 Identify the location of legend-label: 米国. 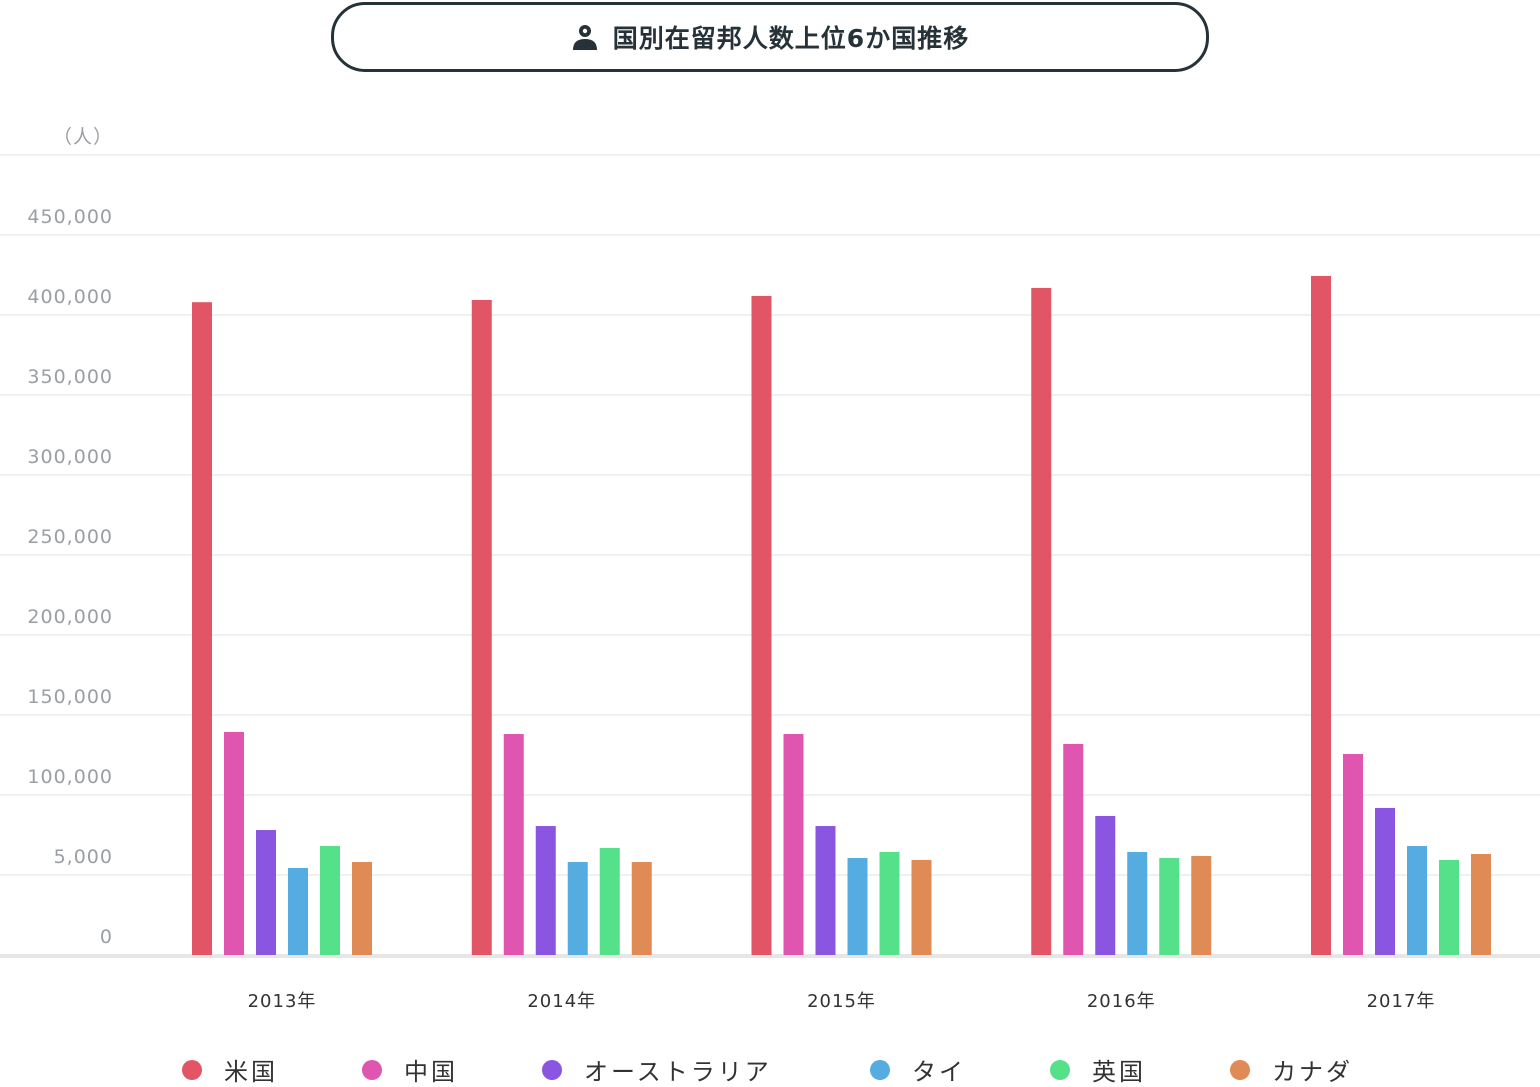
(251, 1072).